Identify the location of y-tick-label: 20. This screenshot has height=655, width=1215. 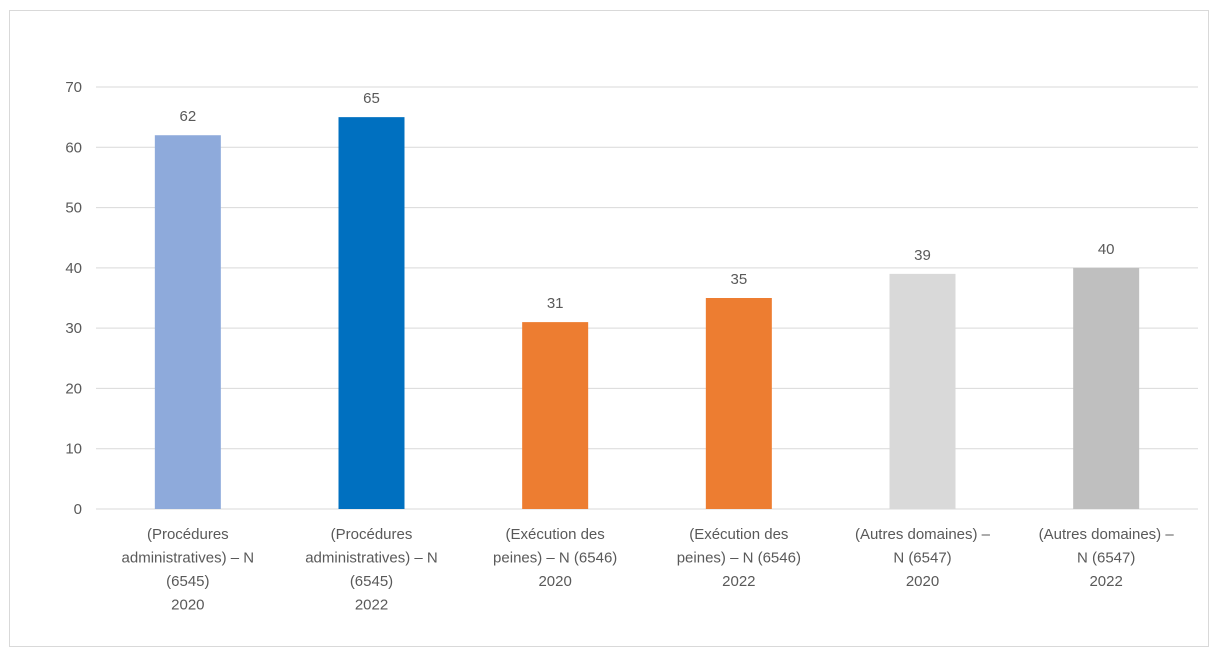
(73, 388).